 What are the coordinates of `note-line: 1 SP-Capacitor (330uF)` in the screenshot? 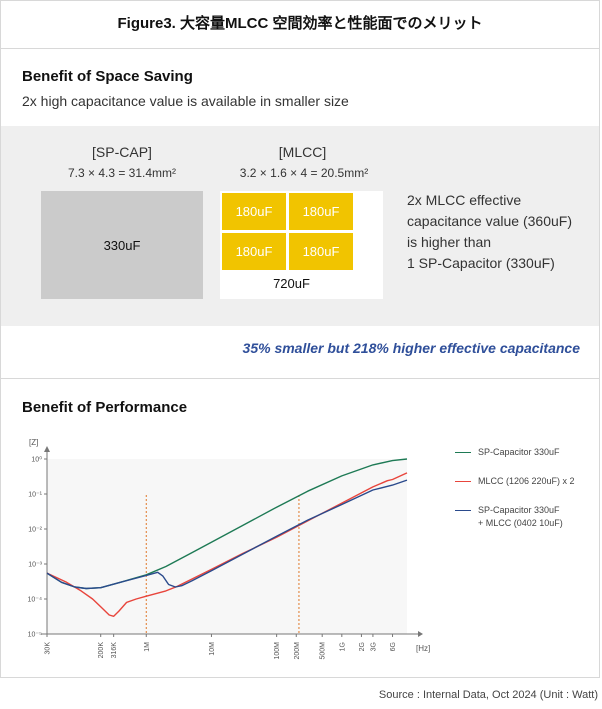 It's located at (481, 263).